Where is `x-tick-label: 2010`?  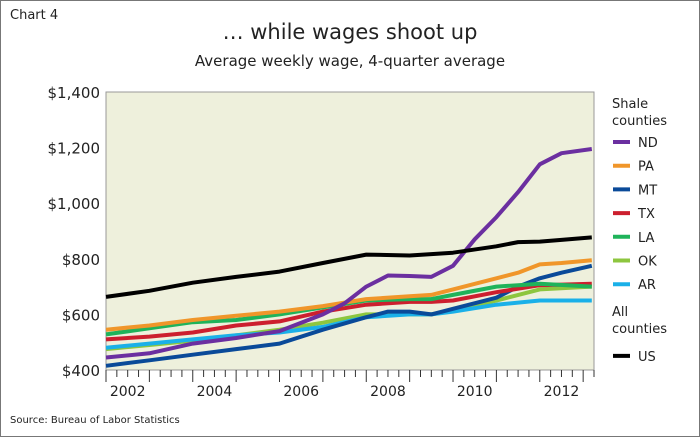
x-tick-label: 2010 is located at coordinates (475, 392).